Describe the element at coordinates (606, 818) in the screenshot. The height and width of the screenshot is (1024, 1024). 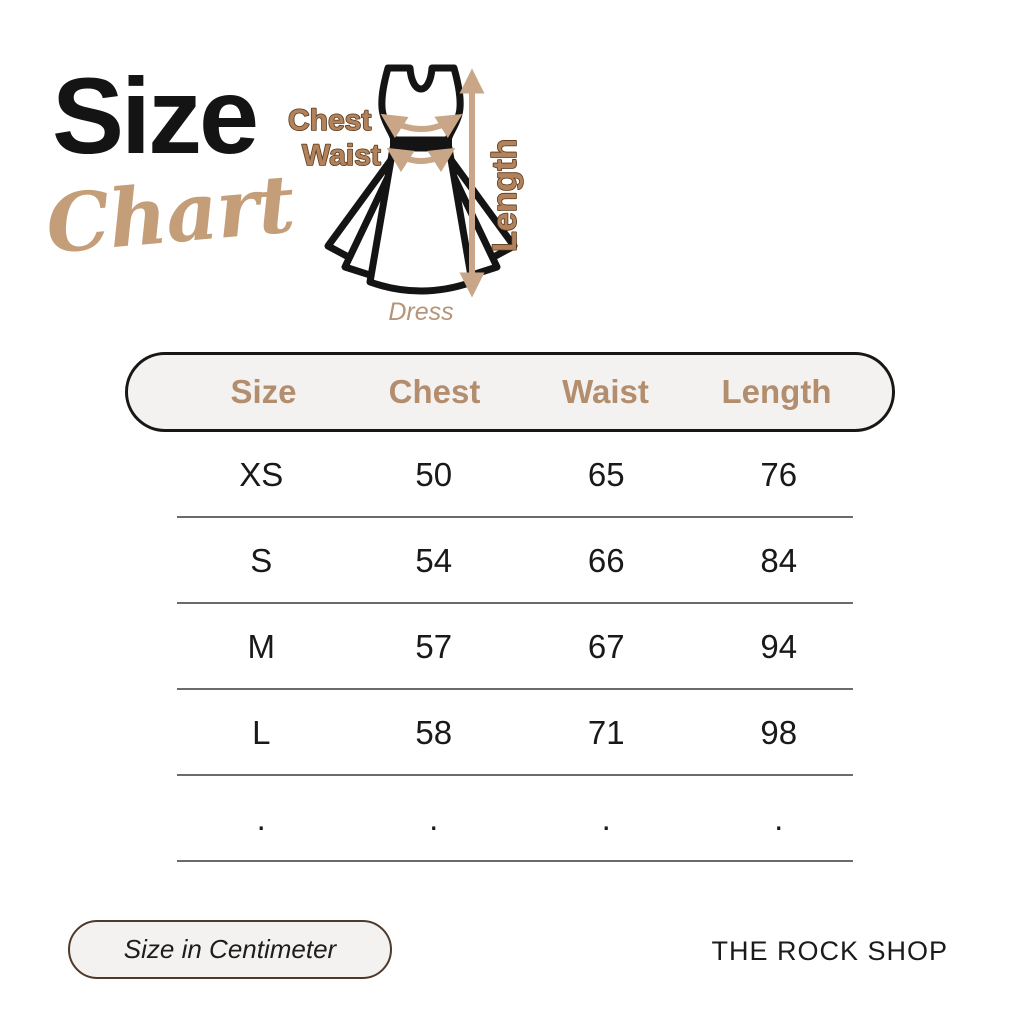
I see `cell-waist: .` at that location.